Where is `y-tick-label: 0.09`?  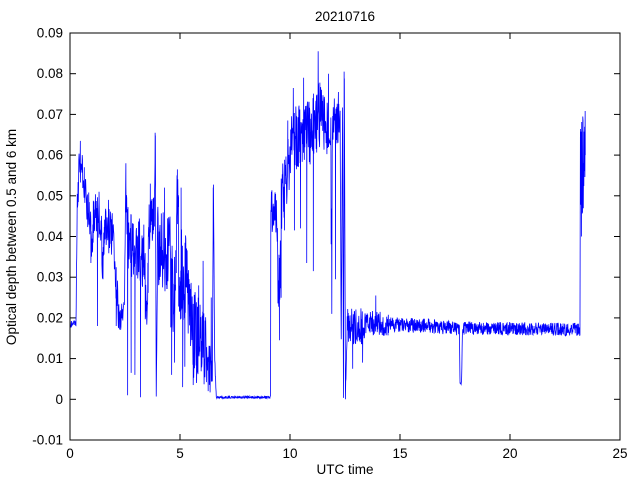
y-tick-label: 0.09 is located at coordinates (50, 33).